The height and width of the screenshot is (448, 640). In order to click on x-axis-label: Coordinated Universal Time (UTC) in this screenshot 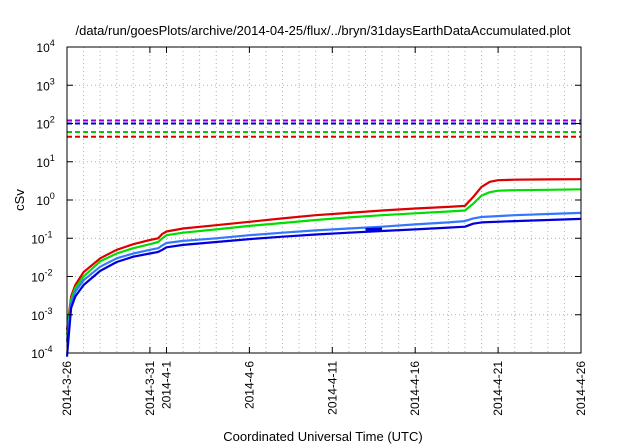, I will do `click(322, 436)`.